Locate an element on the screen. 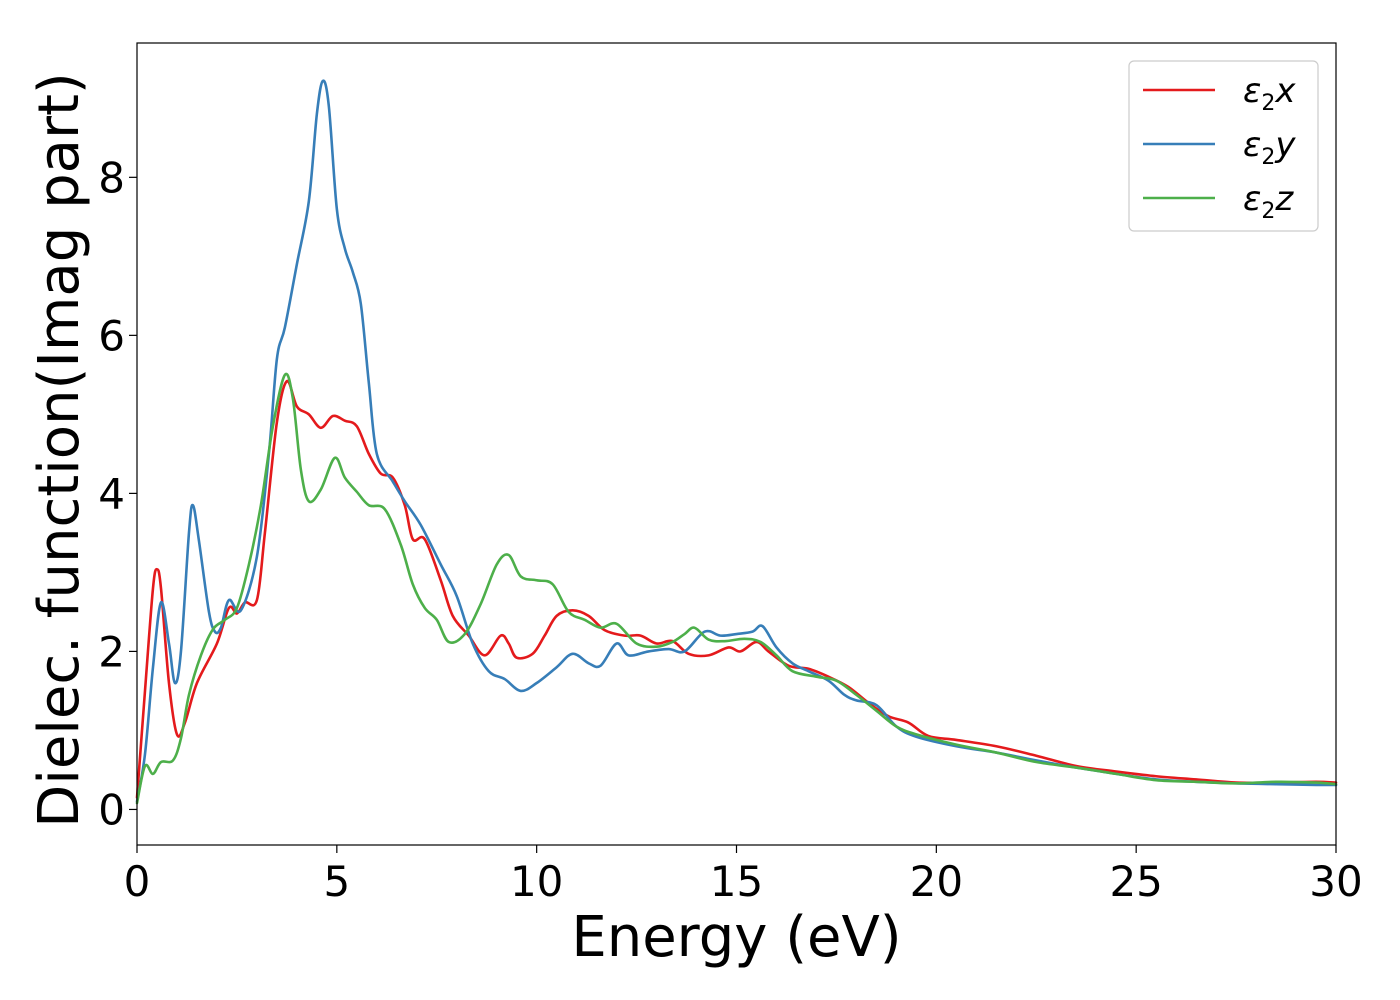  y-tick-label: 0 is located at coordinates (111, 809).